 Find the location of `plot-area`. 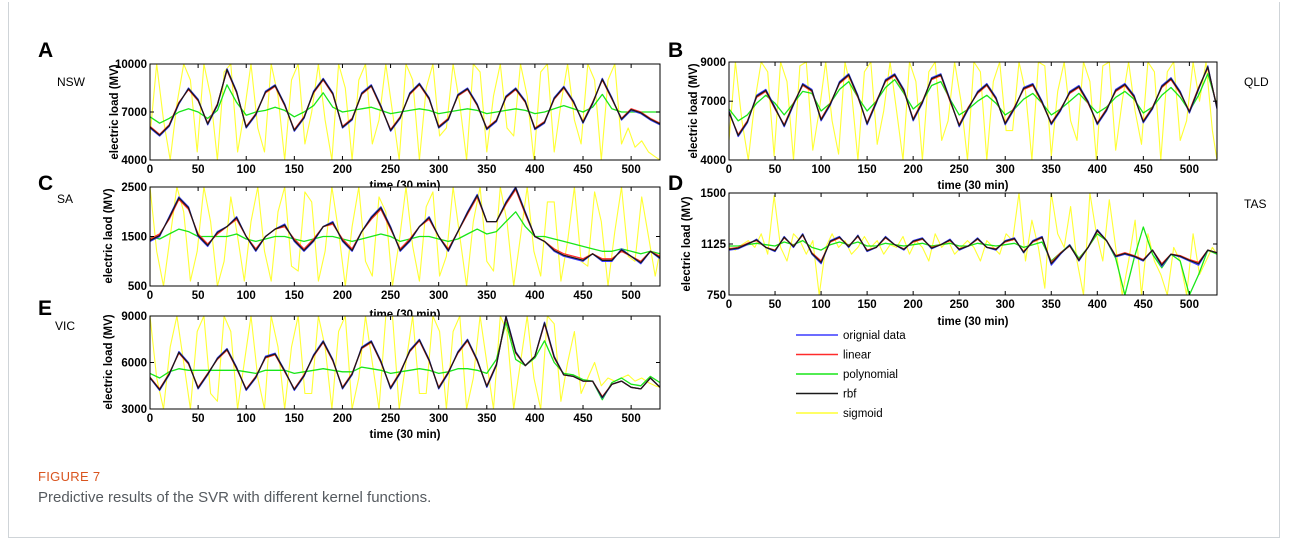

plot-area is located at coordinates (405, 236).